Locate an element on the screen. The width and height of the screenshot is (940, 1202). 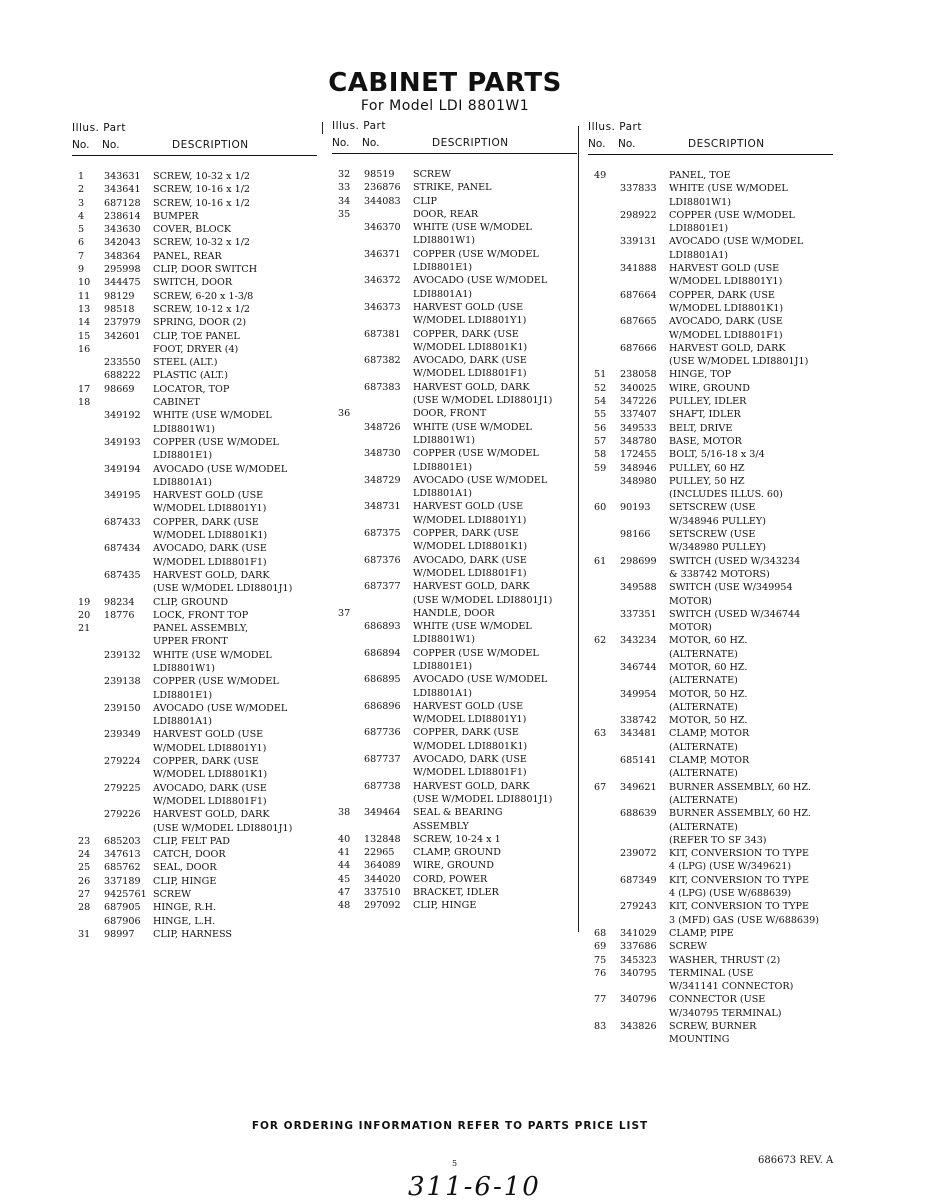
table-row: 27 9425761 SCREW is located at coordinates (199, 894).